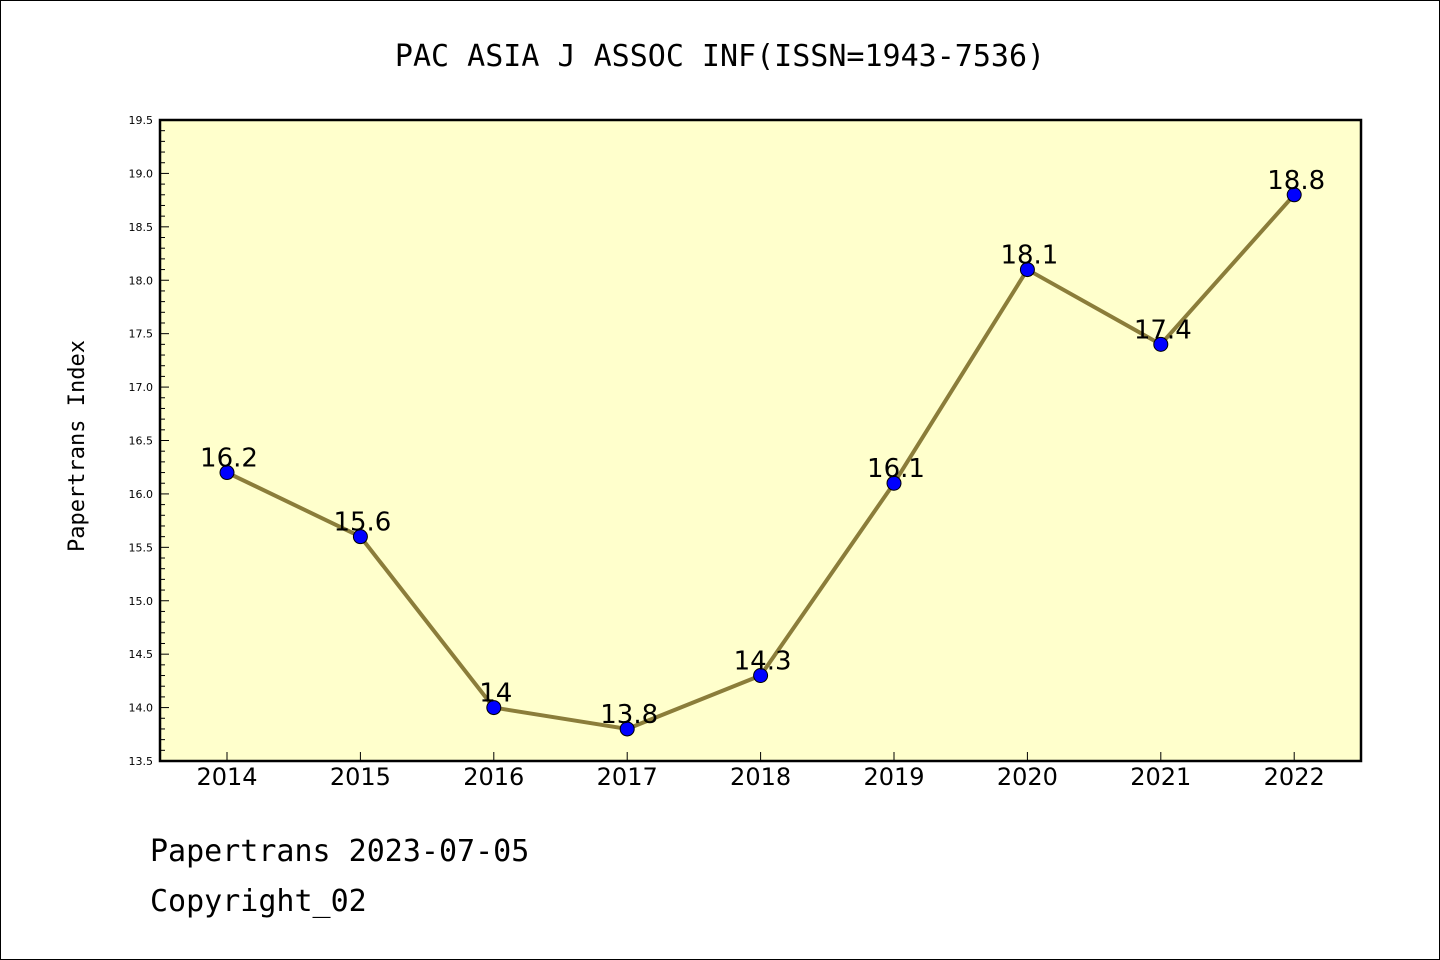 The image size is (1440, 960). I want to click on data-label: 14.3, so click(763, 662).